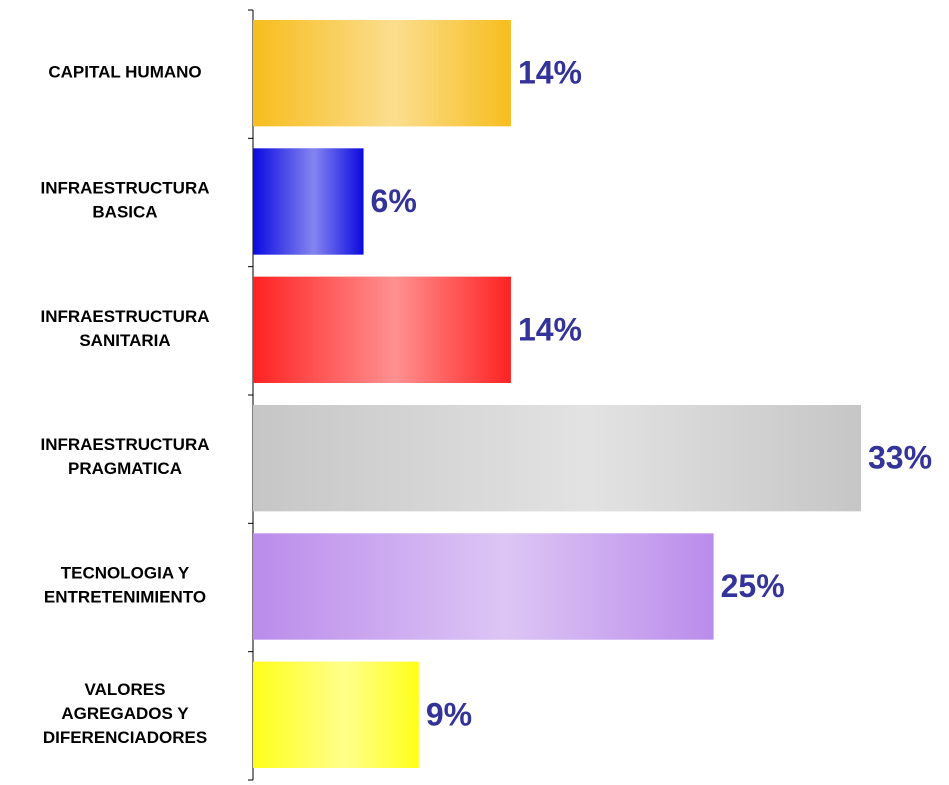  I want to click on value-label: 33%, so click(900, 458).